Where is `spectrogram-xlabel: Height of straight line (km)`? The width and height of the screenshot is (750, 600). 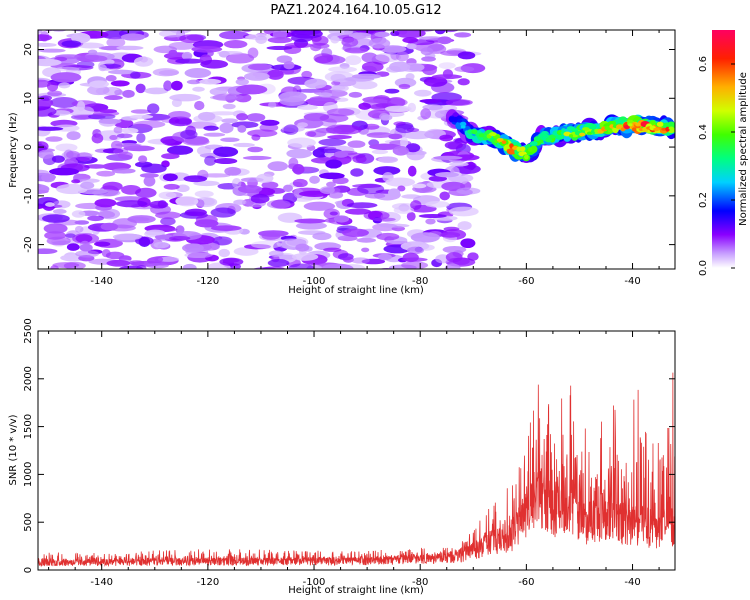
spectrogram-xlabel: Height of straight line (km) is located at coordinates (356, 290).